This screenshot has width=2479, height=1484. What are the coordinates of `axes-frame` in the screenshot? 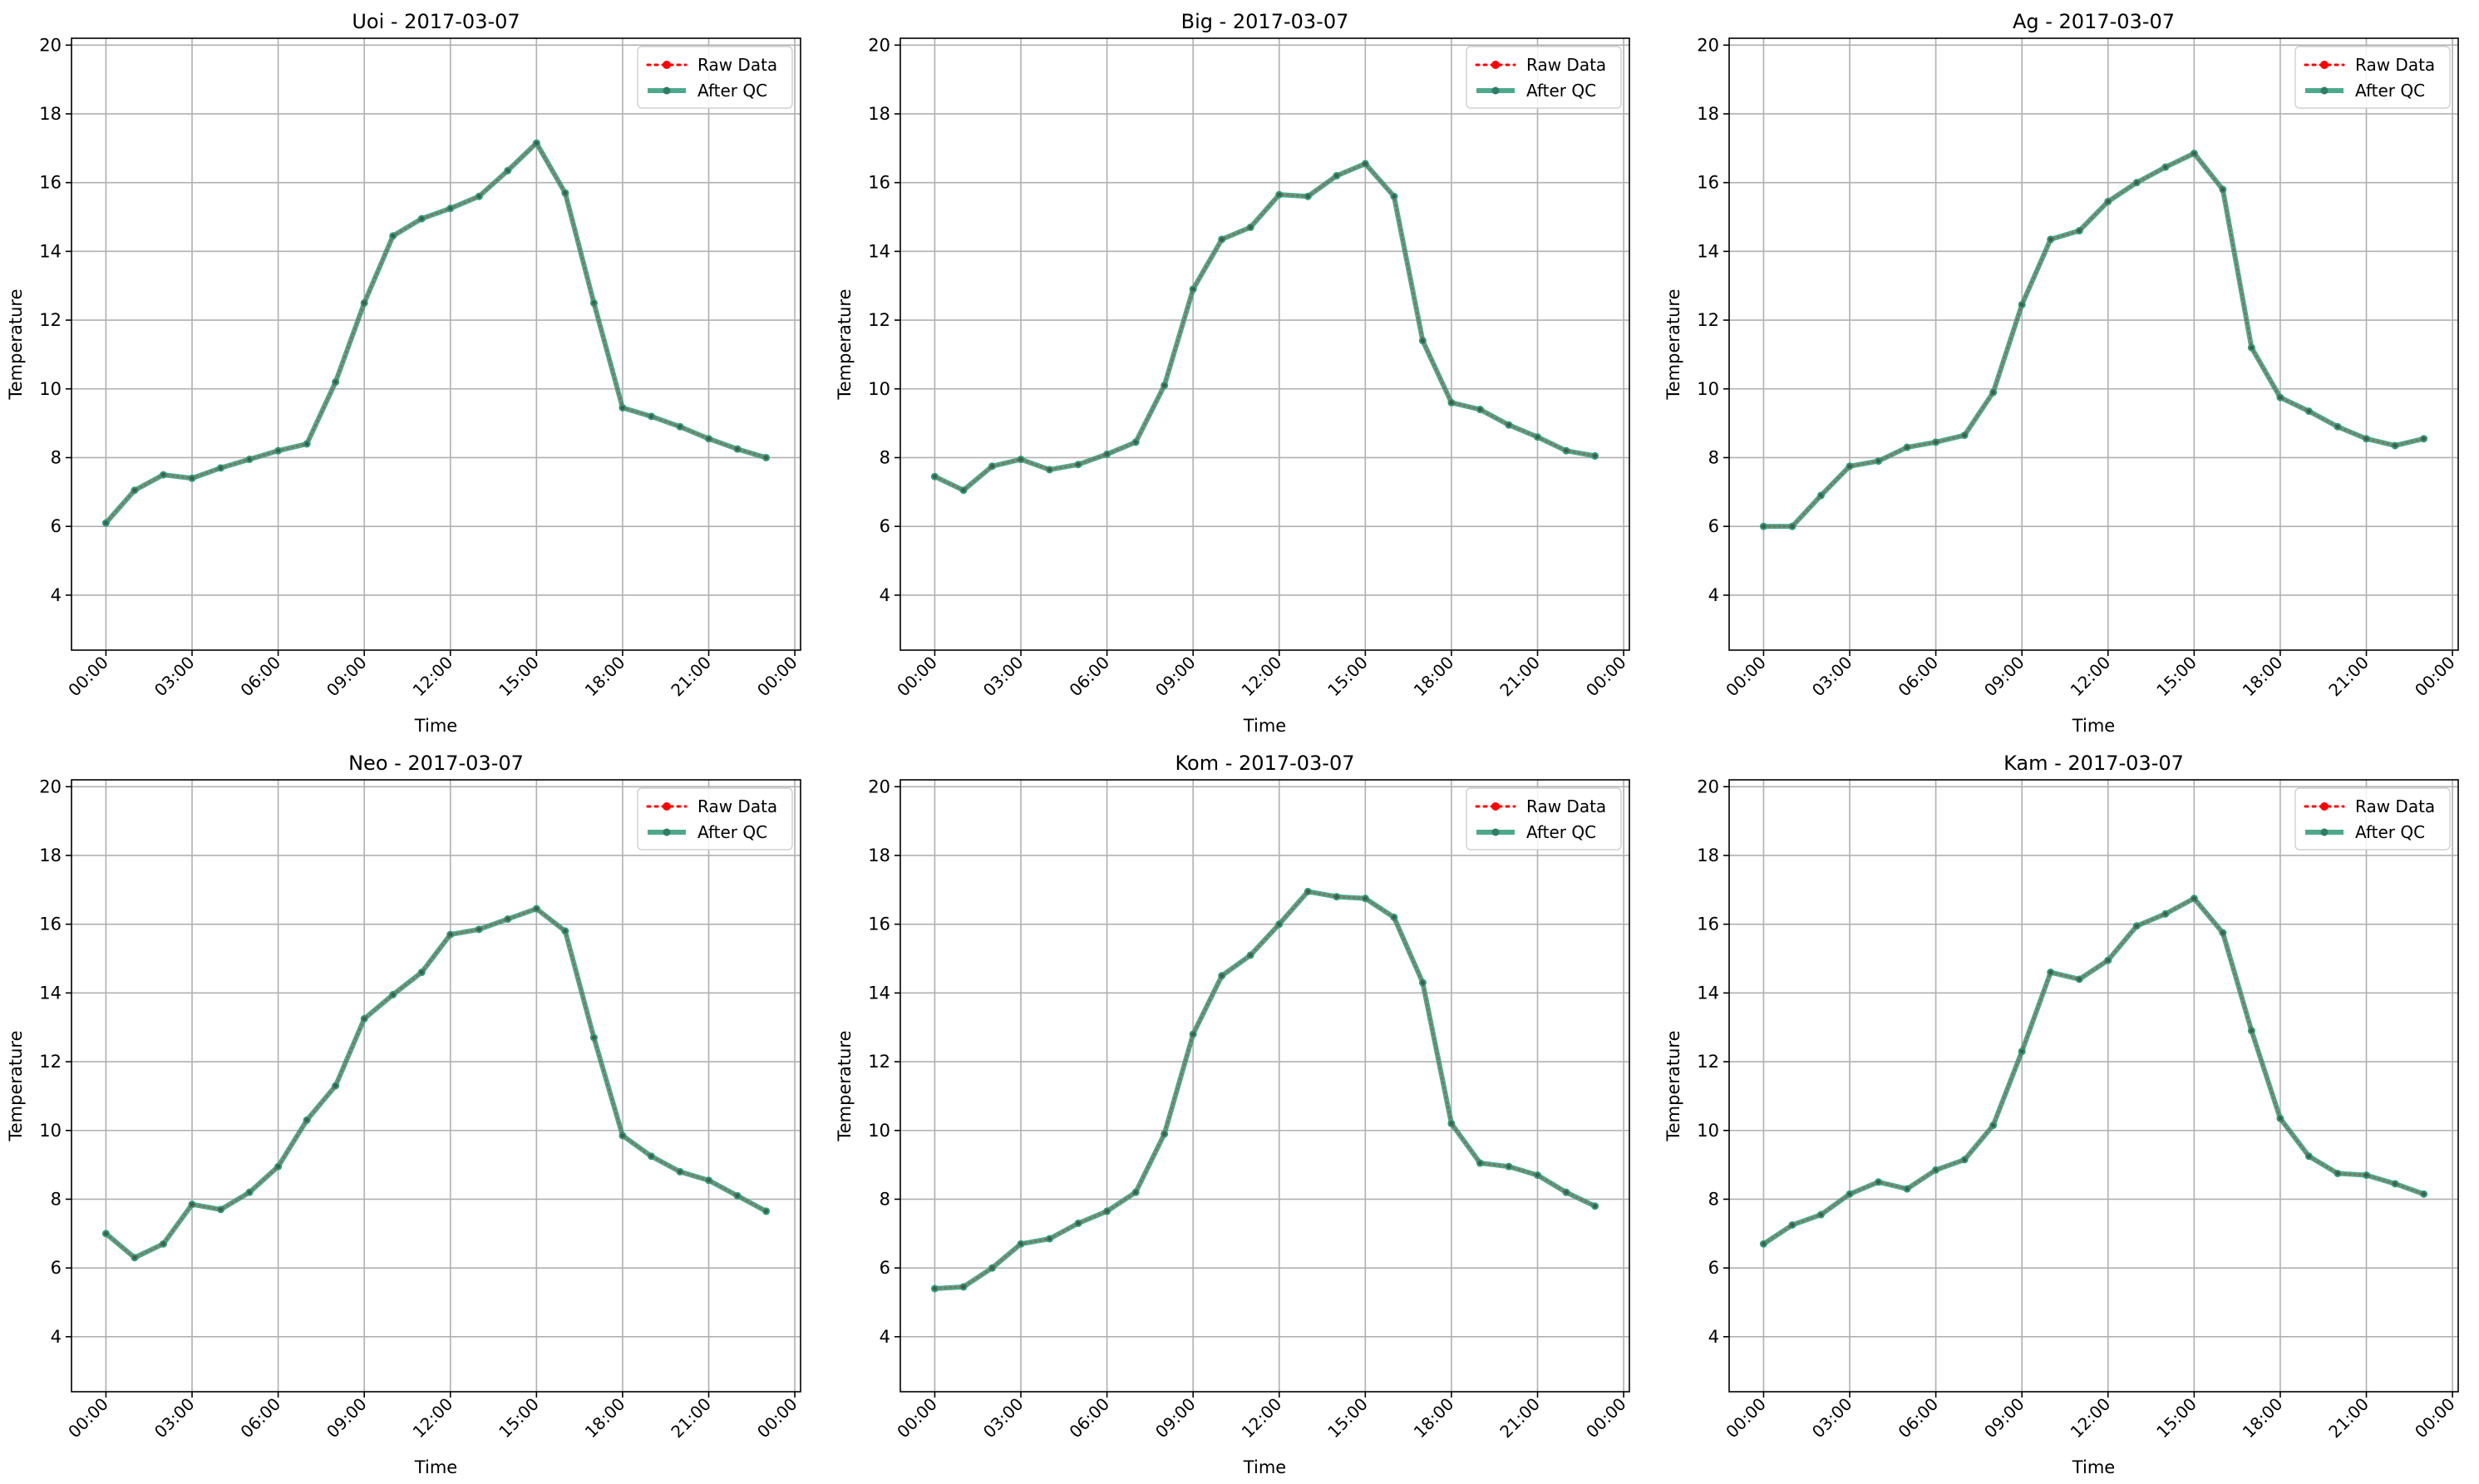 It's located at (1264, 344).